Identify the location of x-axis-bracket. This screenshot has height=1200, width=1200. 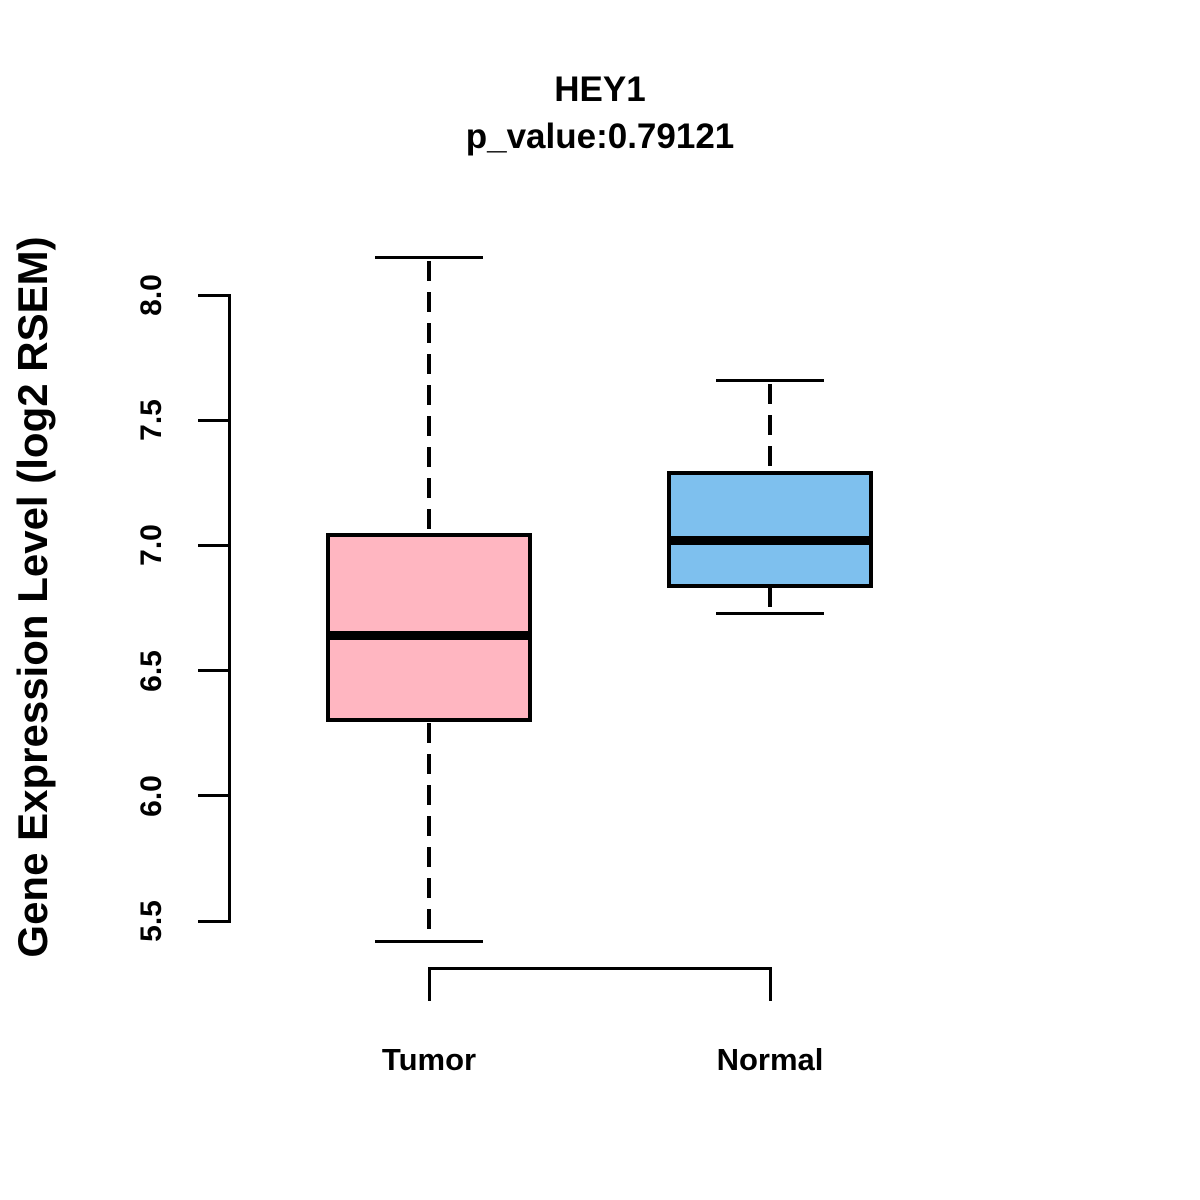
(600, 968).